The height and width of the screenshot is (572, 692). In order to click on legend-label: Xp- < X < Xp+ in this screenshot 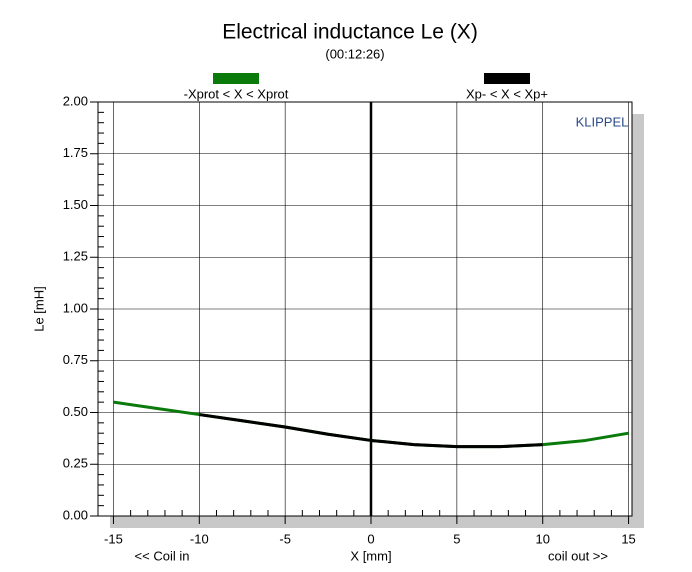, I will do `click(507, 93)`.